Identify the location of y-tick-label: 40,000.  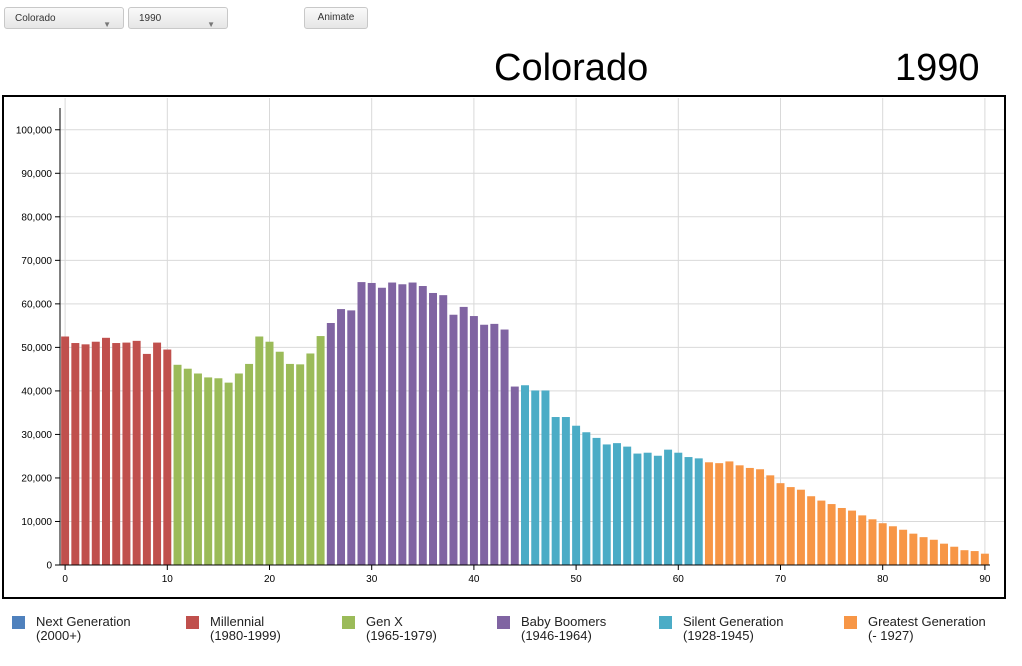
(36, 391).